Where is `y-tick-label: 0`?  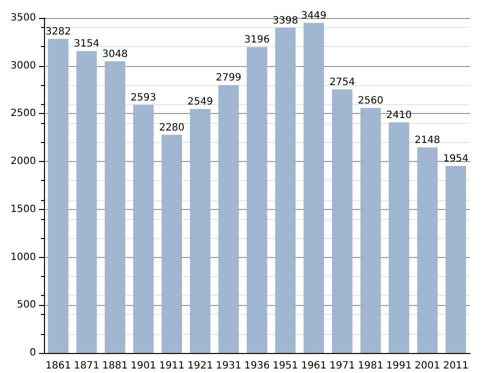
y-tick-label: 0 is located at coordinates (33, 353).